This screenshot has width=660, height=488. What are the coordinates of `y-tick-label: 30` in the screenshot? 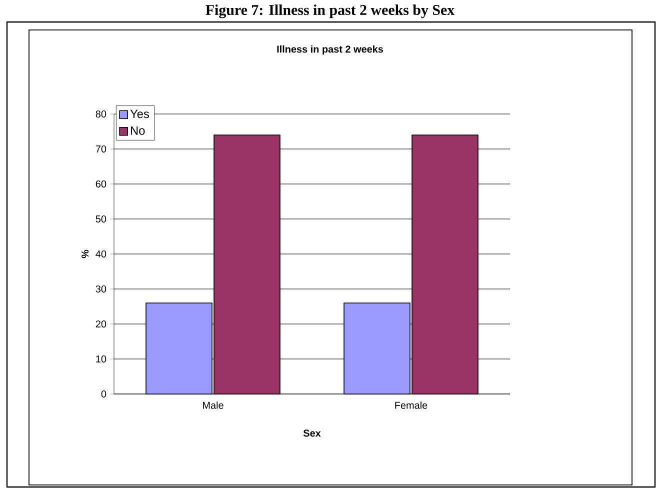 It's located at (101, 289).